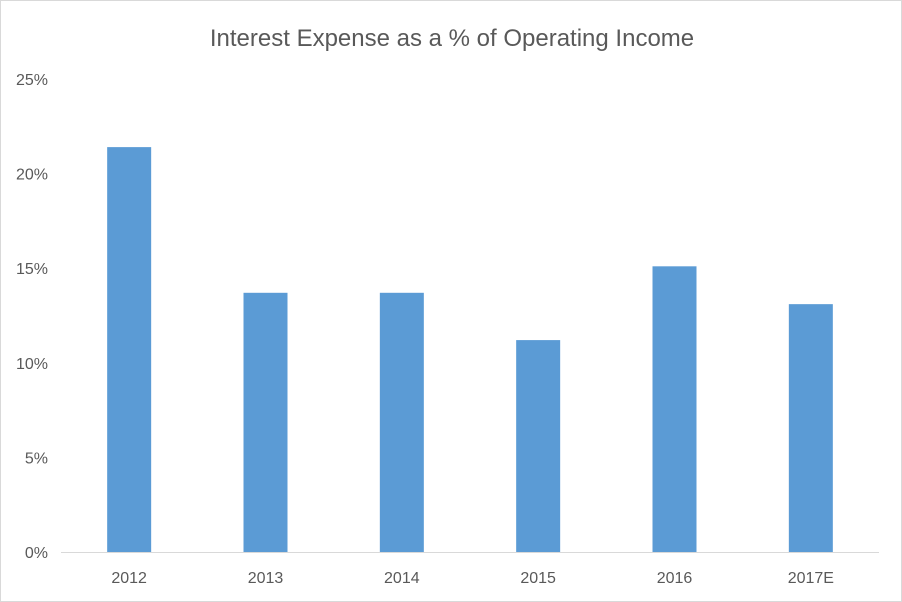 The image size is (902, 602). I want to click on bar-2016, so click(674, 409).